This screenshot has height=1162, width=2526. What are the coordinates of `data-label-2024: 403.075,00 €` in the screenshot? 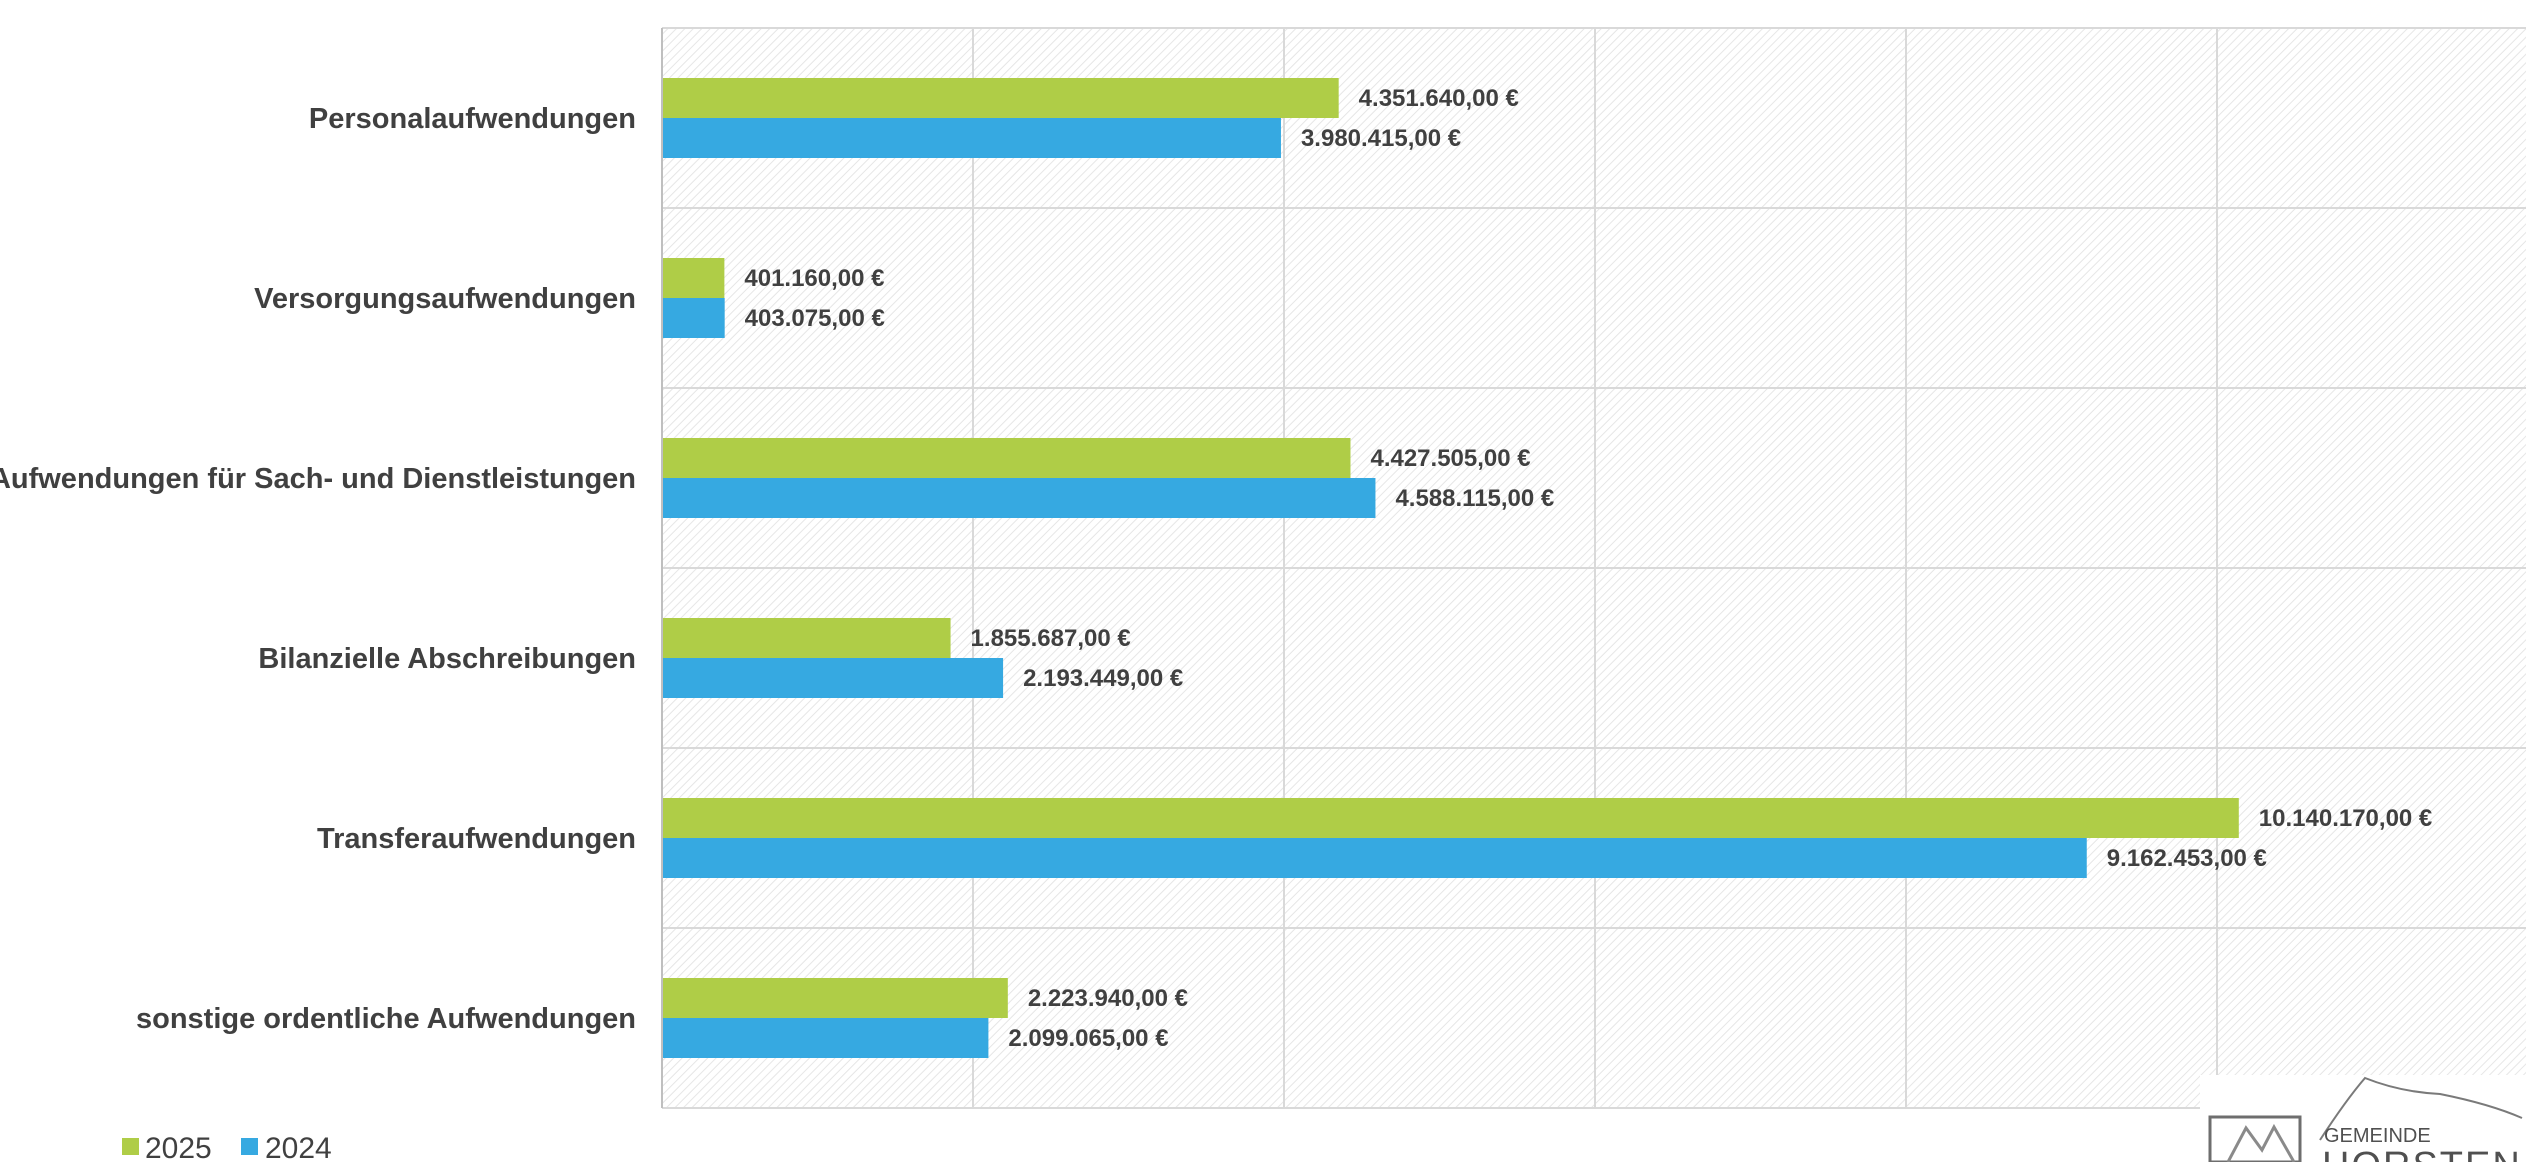 It's located at (815, 318).